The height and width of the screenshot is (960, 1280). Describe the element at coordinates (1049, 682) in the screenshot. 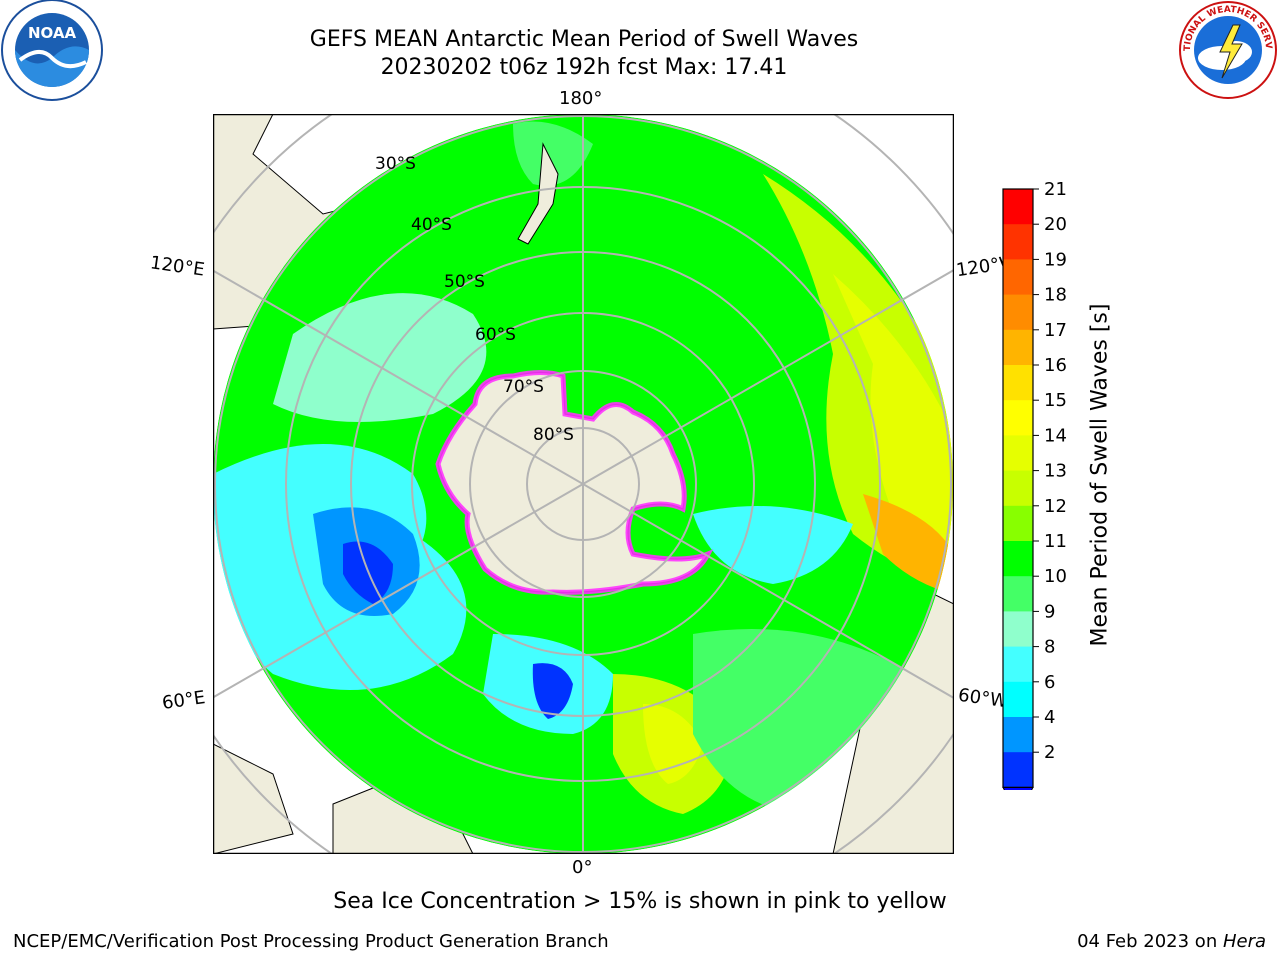

I see `colorbar-tick-label: 6` at that location.